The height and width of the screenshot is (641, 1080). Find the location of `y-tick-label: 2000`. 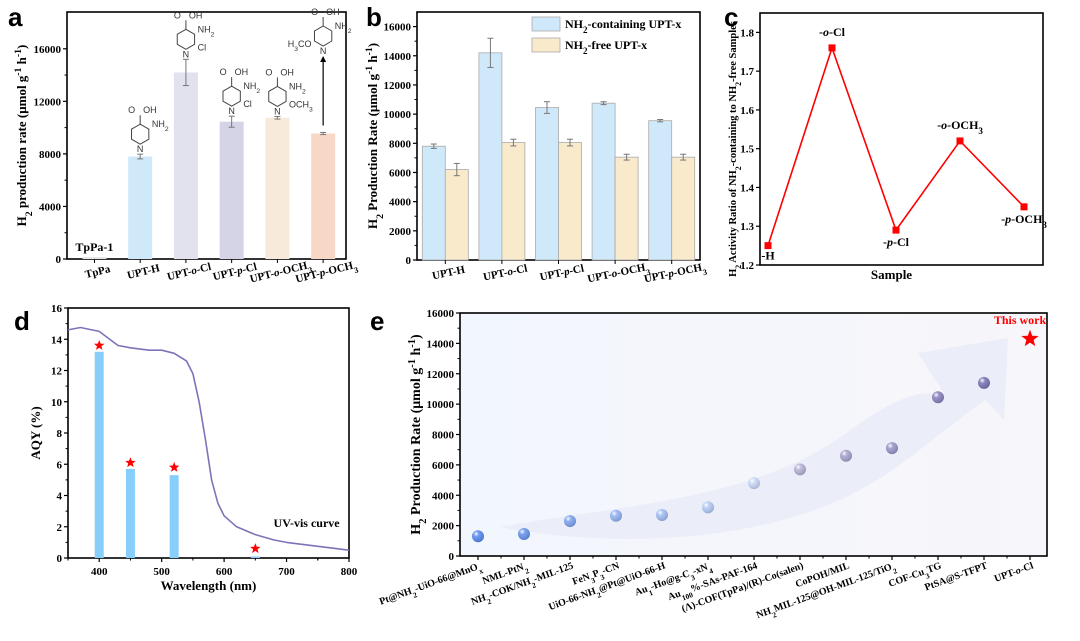

y-tick-label: 2000 is located at coordinates (443, 527).